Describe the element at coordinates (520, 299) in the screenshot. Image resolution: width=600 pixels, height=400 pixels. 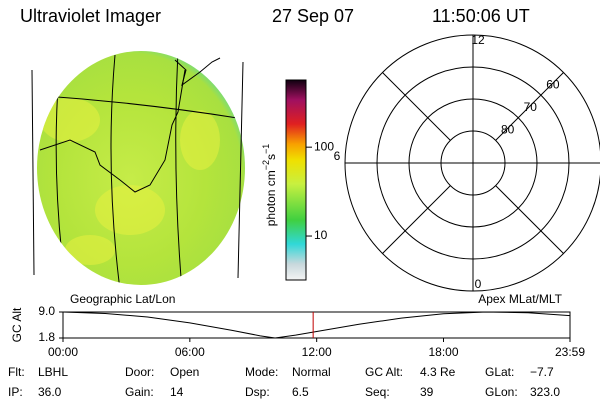
I see `timeline-right-label: Apex MLat/MLT` at that location.